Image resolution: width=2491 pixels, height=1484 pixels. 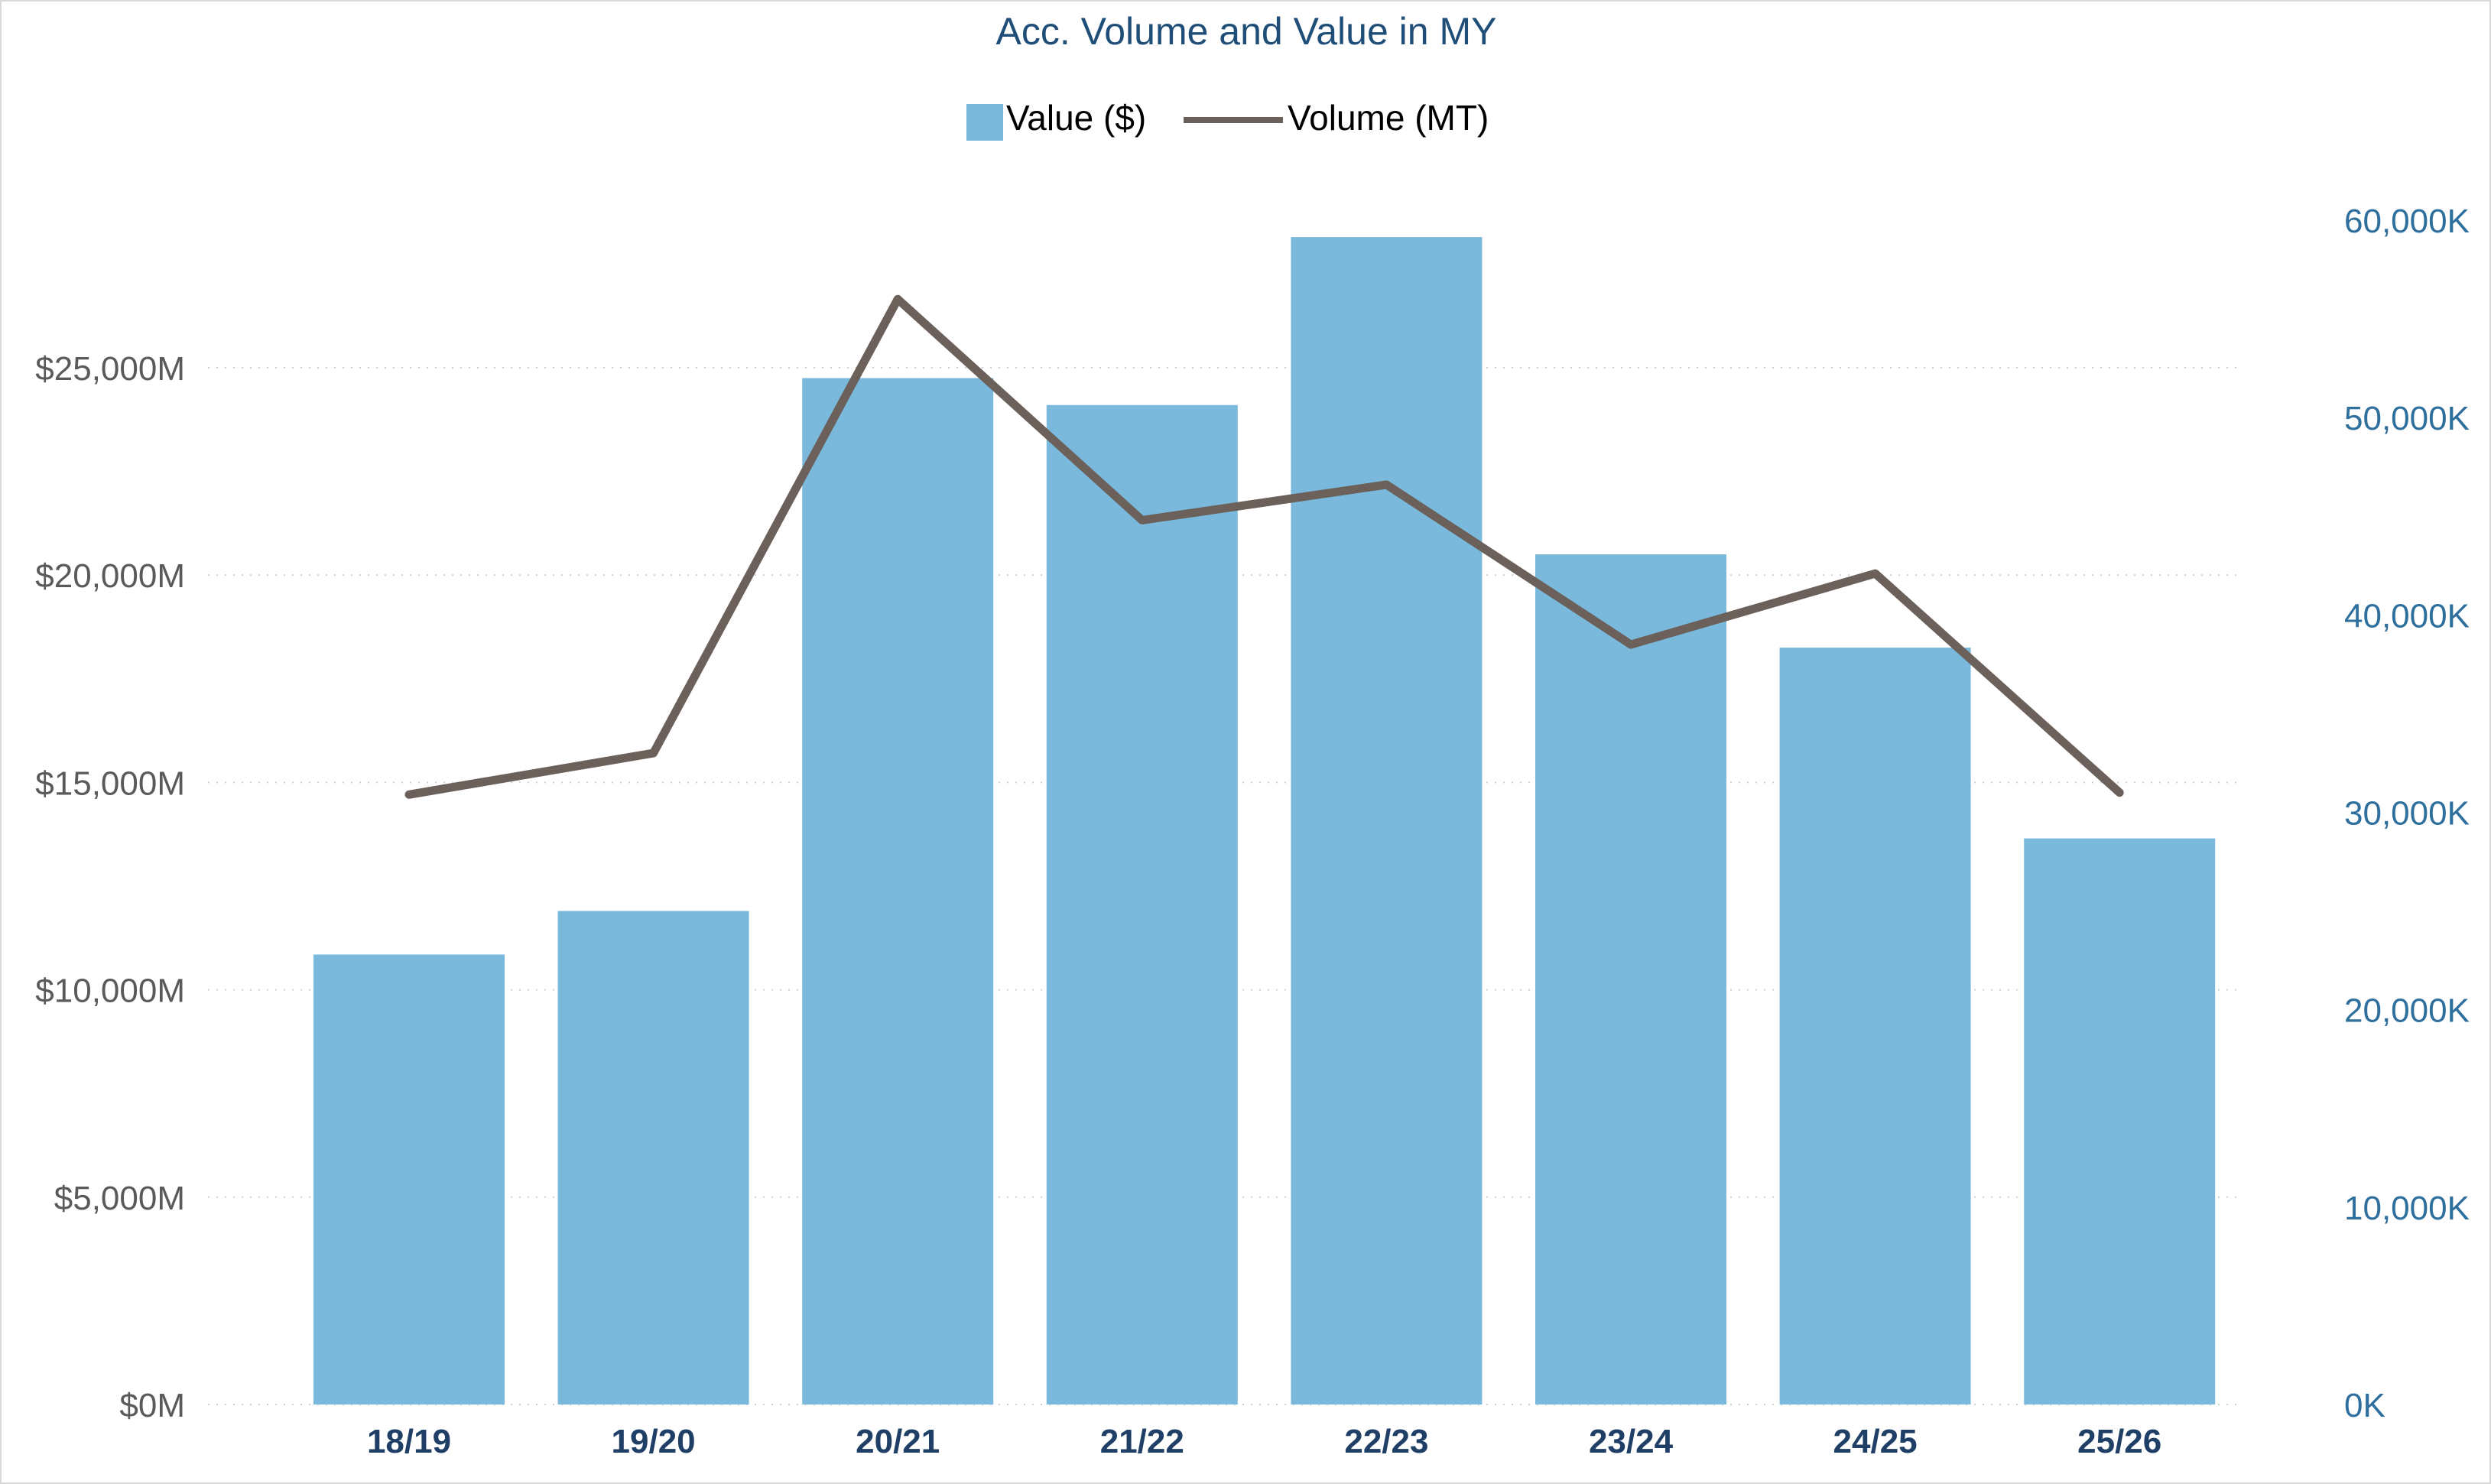 What do you see at coordinates (2119, 1441) in the screenshot?
I see `category-tick-label: 25/26` at bounding box center [2119, 1441].